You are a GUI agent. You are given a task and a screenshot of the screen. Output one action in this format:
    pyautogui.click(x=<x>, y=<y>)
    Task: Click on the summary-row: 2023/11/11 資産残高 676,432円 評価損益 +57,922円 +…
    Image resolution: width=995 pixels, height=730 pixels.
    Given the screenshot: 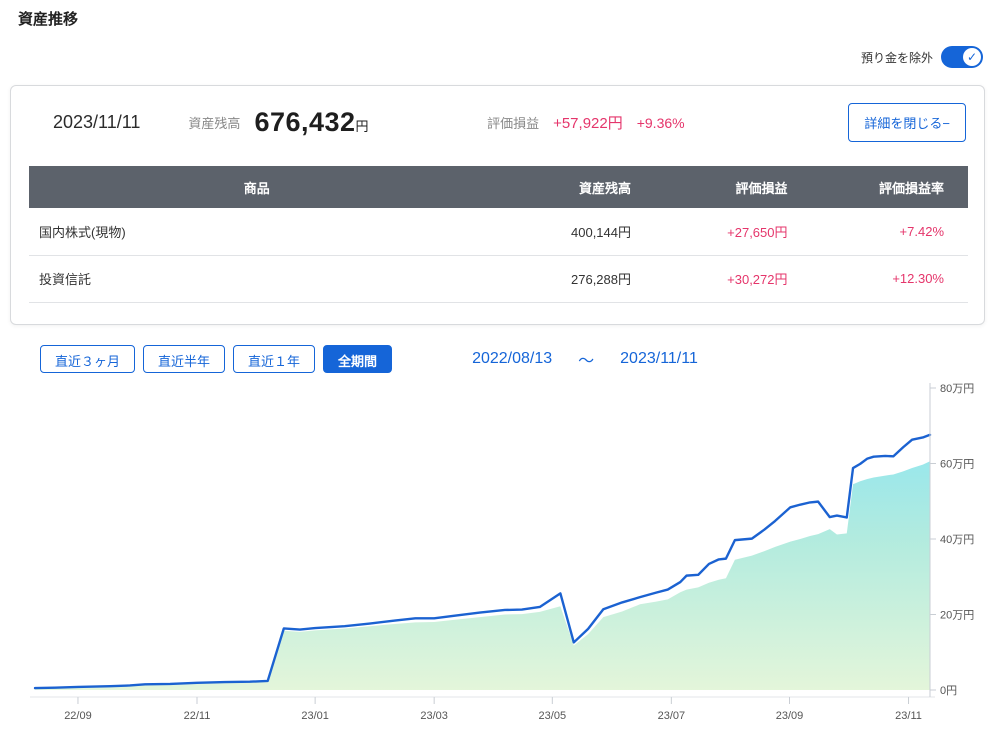 What is the action you would take?
    pyautogui.click(x=497, y=114)
    